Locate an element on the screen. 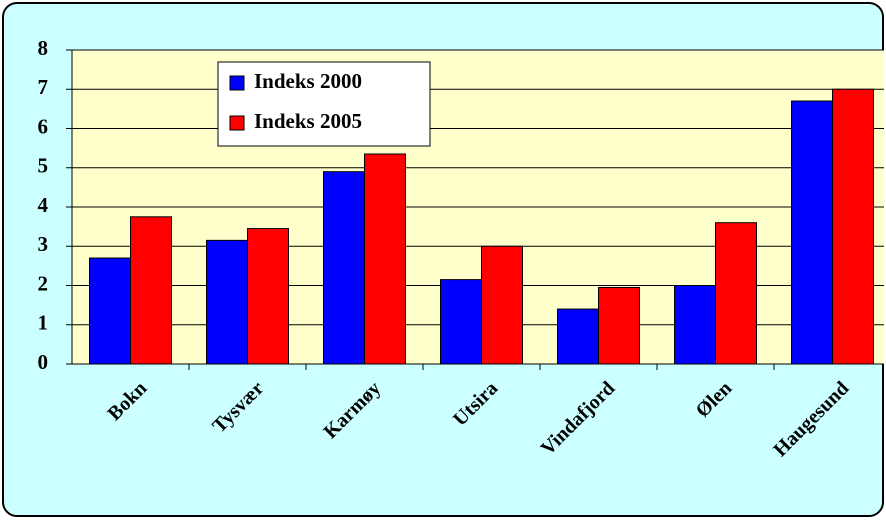  y-tick-label: 4 is located at coordinates (43, 205).